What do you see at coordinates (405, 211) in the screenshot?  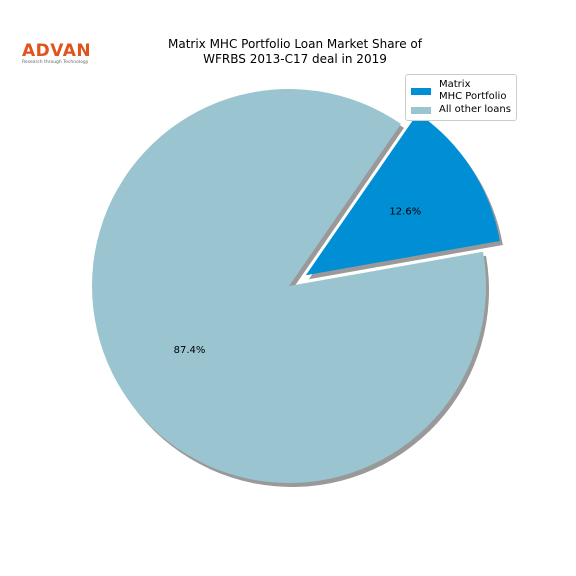 I see `value-label: 12.6%` at bounding box center [405, 211].